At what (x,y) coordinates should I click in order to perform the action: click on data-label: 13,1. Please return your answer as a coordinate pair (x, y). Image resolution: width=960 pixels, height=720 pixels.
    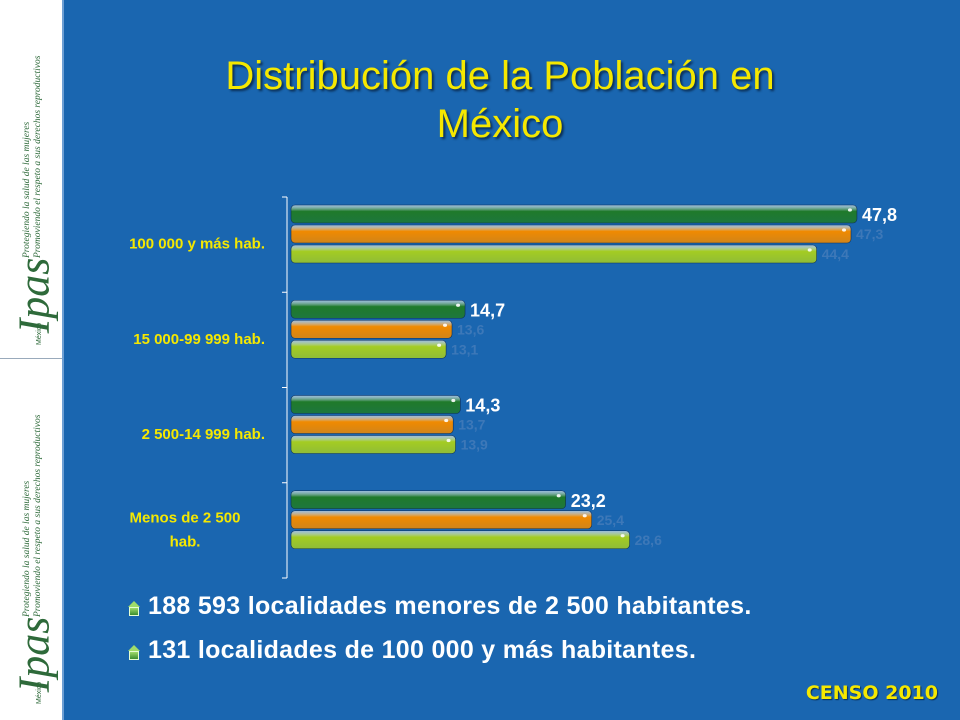
    Looking at the image, I should click on (464, 349).